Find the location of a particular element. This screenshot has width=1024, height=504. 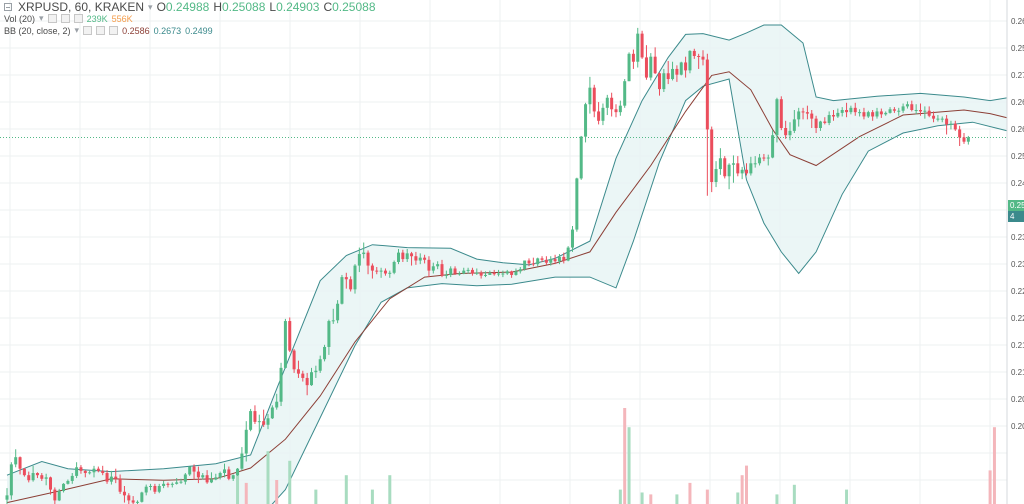

price-tick-label: 0.27 is located at coordinates (1017, 75).